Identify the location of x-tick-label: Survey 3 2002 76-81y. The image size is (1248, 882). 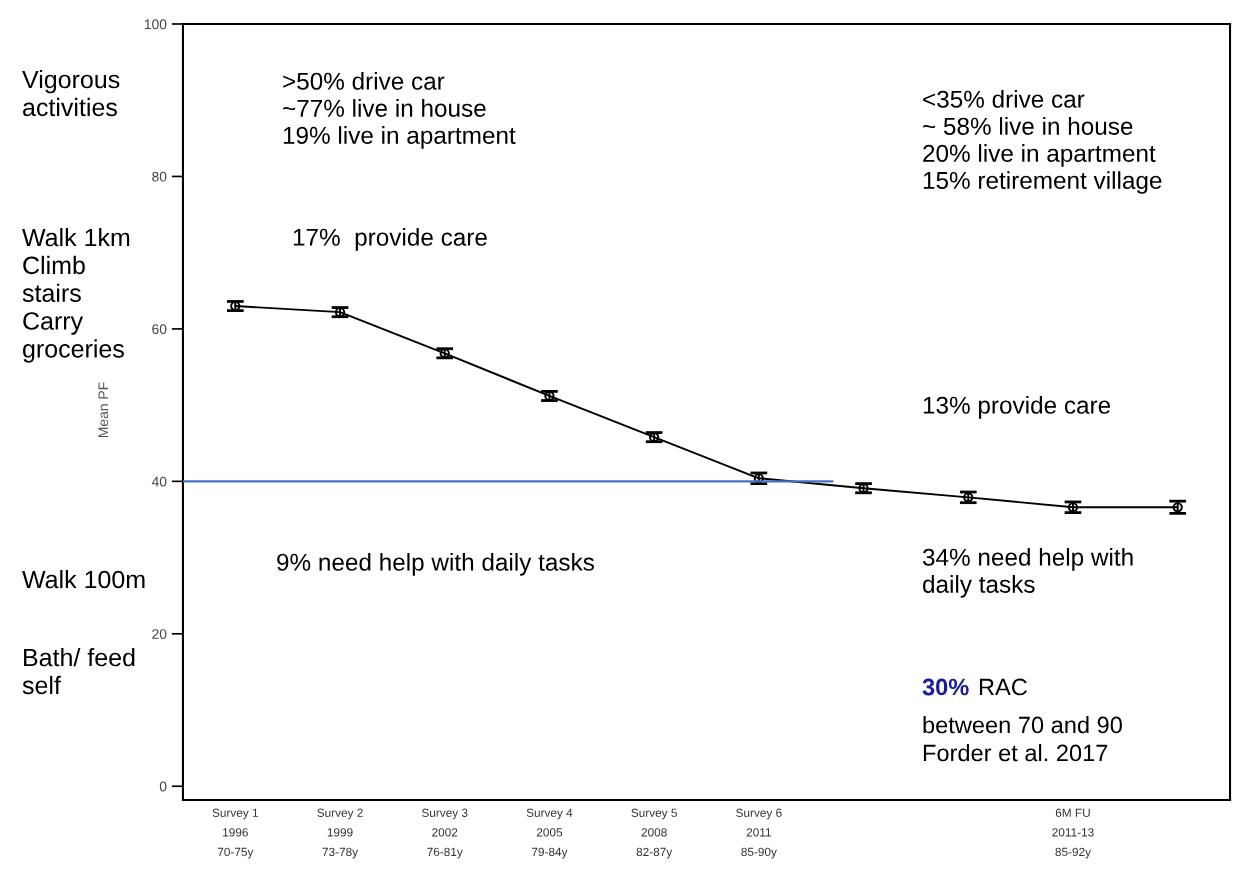
(444, 833).